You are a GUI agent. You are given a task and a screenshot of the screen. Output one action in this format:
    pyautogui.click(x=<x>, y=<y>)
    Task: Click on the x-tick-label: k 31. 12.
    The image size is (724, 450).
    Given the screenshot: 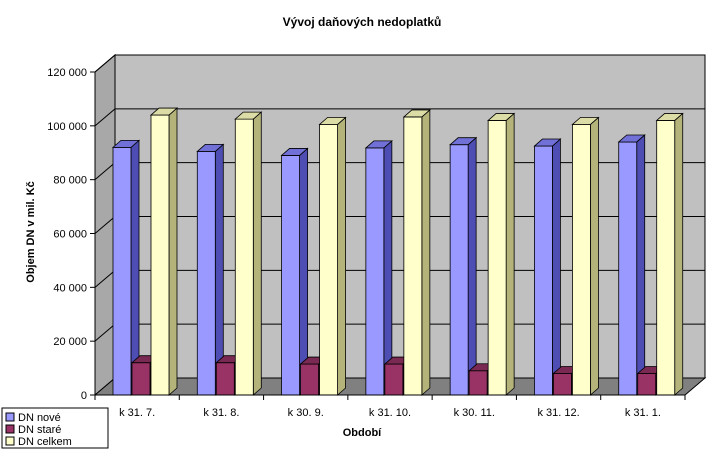 What is the action you would take?
    pyautogui.click(x=558, y=413)
    